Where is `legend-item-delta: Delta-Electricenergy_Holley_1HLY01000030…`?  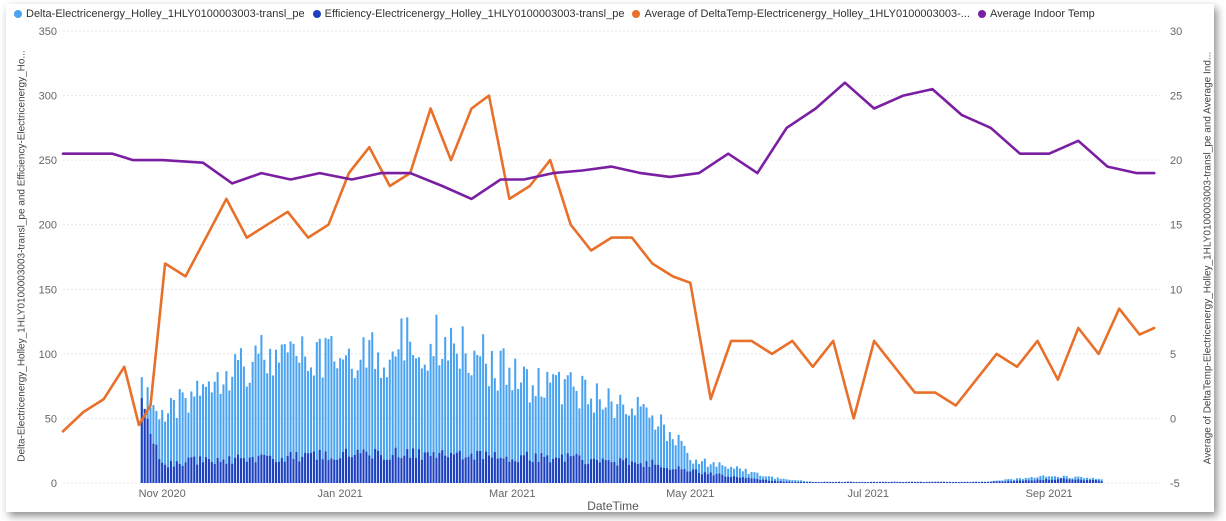 legend-item-delta: Delta-Electricenergy_Holley_1HLY01000030… is located at coordinates (159, 14).